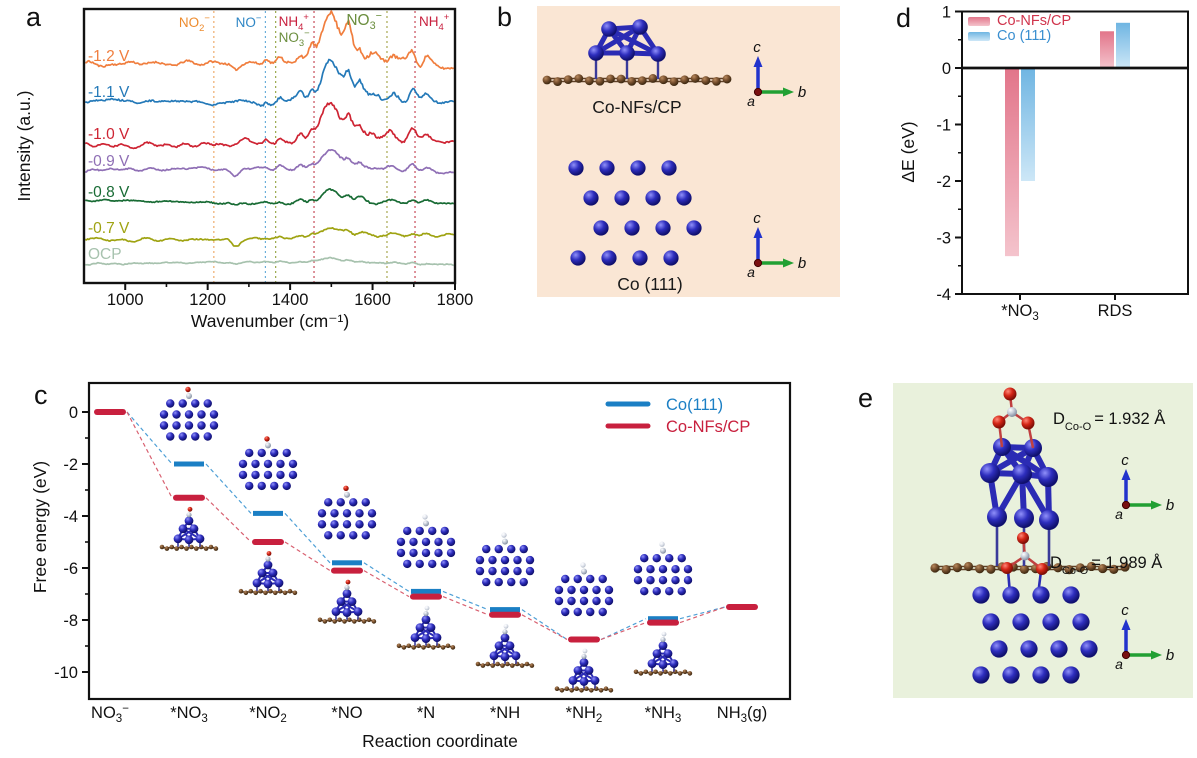 The image size is (1197, 758). I want to click on c-category-*NH2: *NH2, so click(584, 714).